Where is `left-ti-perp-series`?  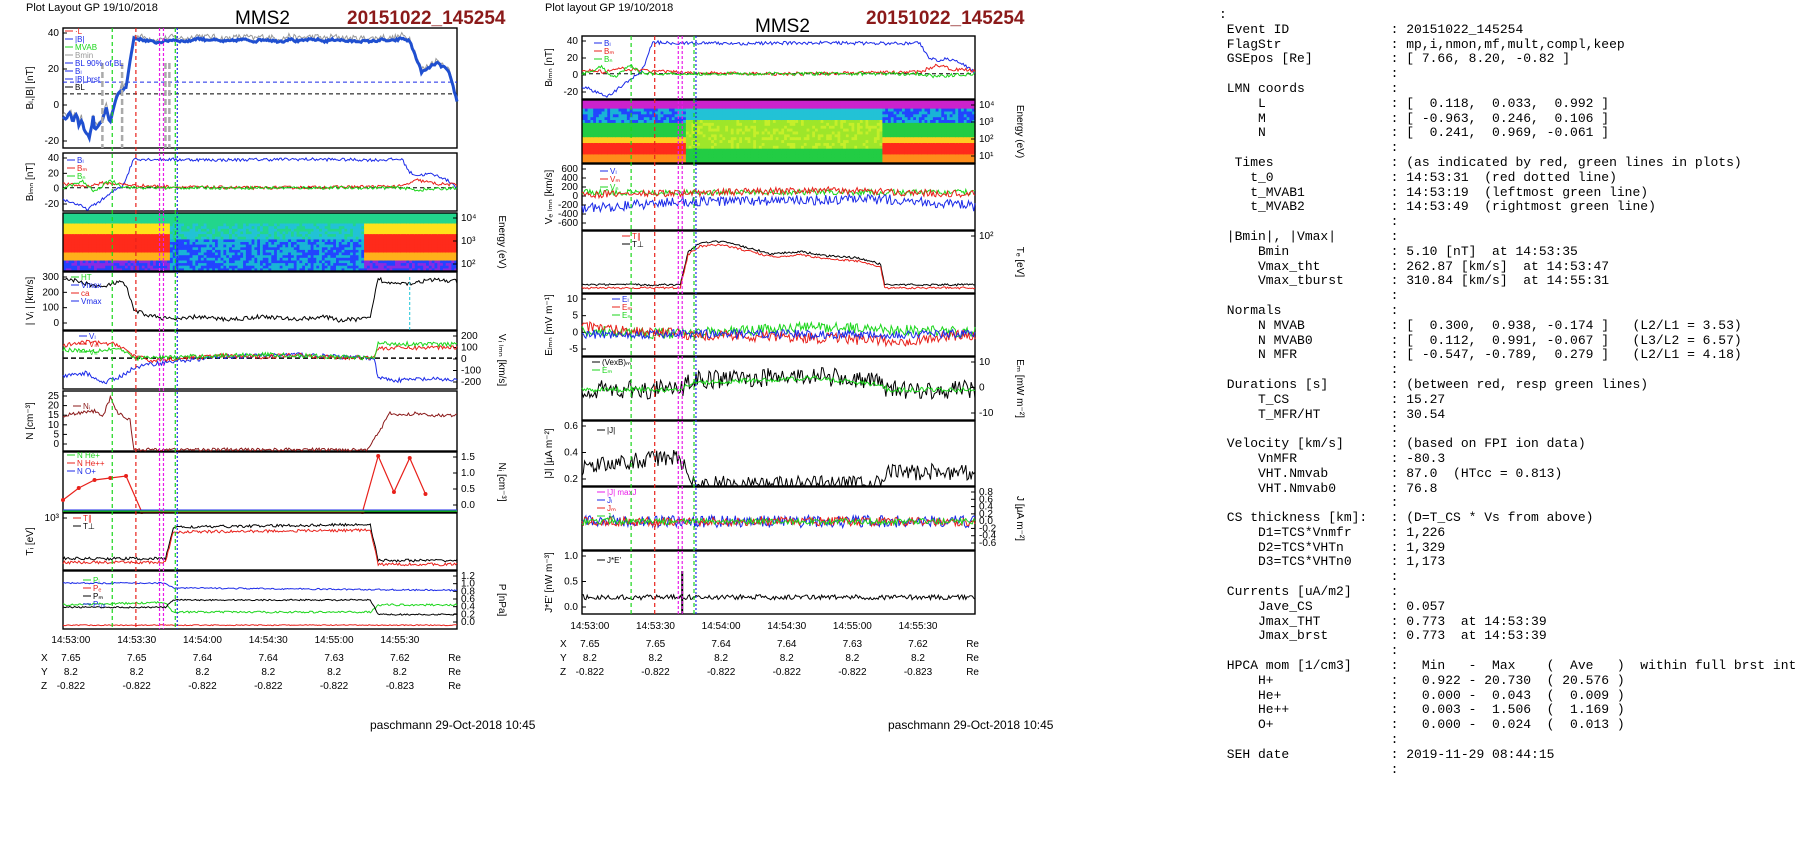 left-ti-perp-series is located at coordinates (260, 542).